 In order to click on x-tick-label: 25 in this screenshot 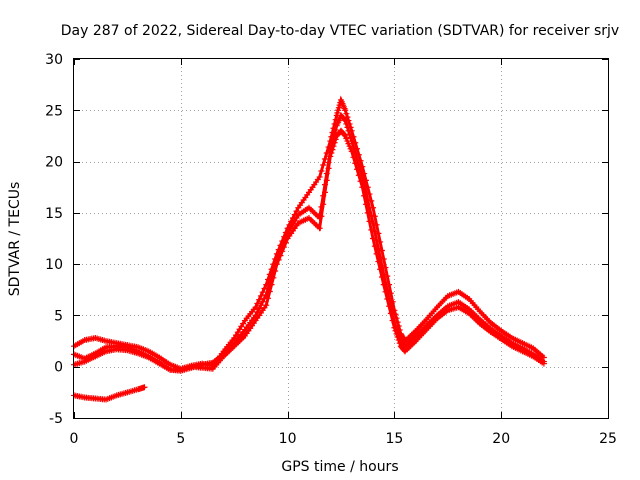, I will do `click(608, 439)`.